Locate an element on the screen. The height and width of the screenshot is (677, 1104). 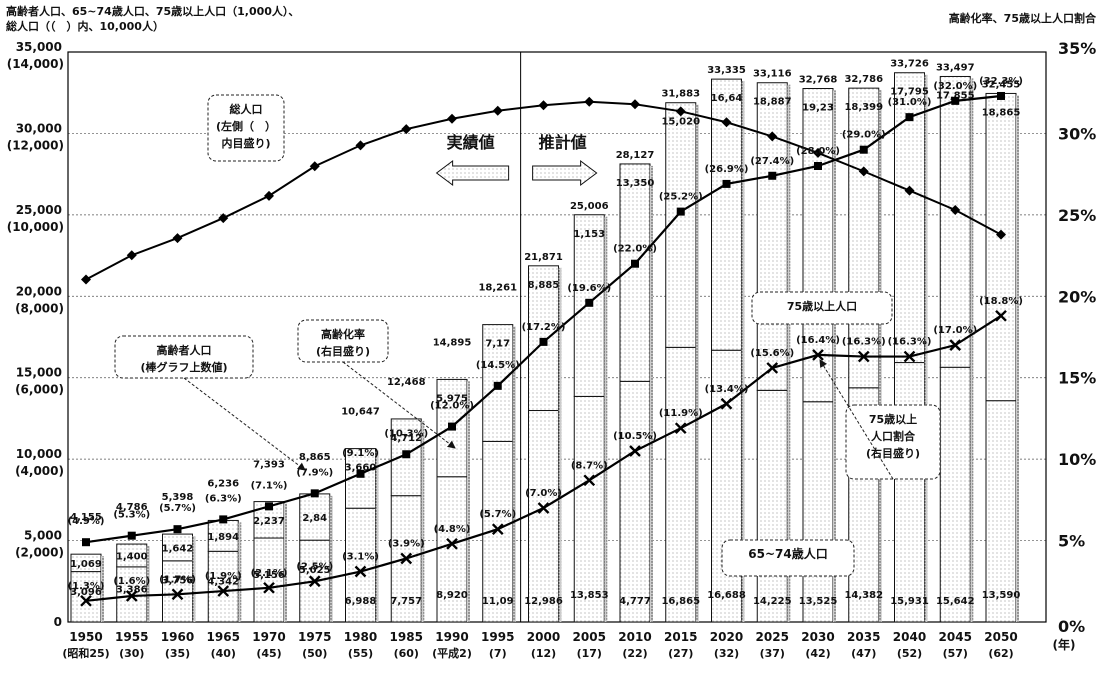
x-tick-label: 1955 is located at coordinates (131, 637).